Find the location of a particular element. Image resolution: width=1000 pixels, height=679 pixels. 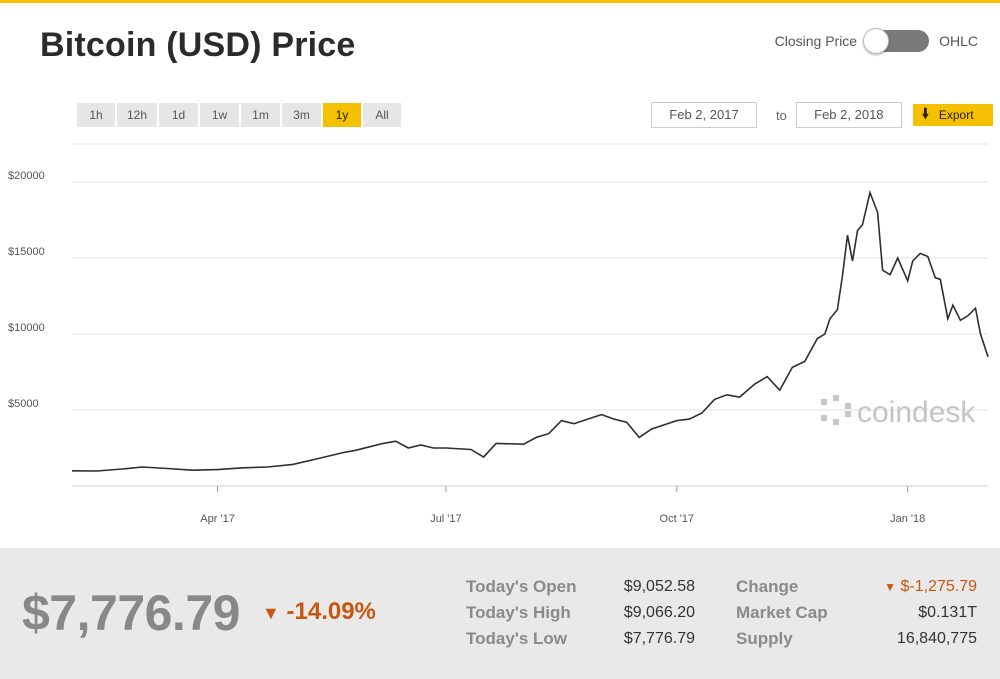

y-tick-label: $15000 is located at coordinates (26, 252).